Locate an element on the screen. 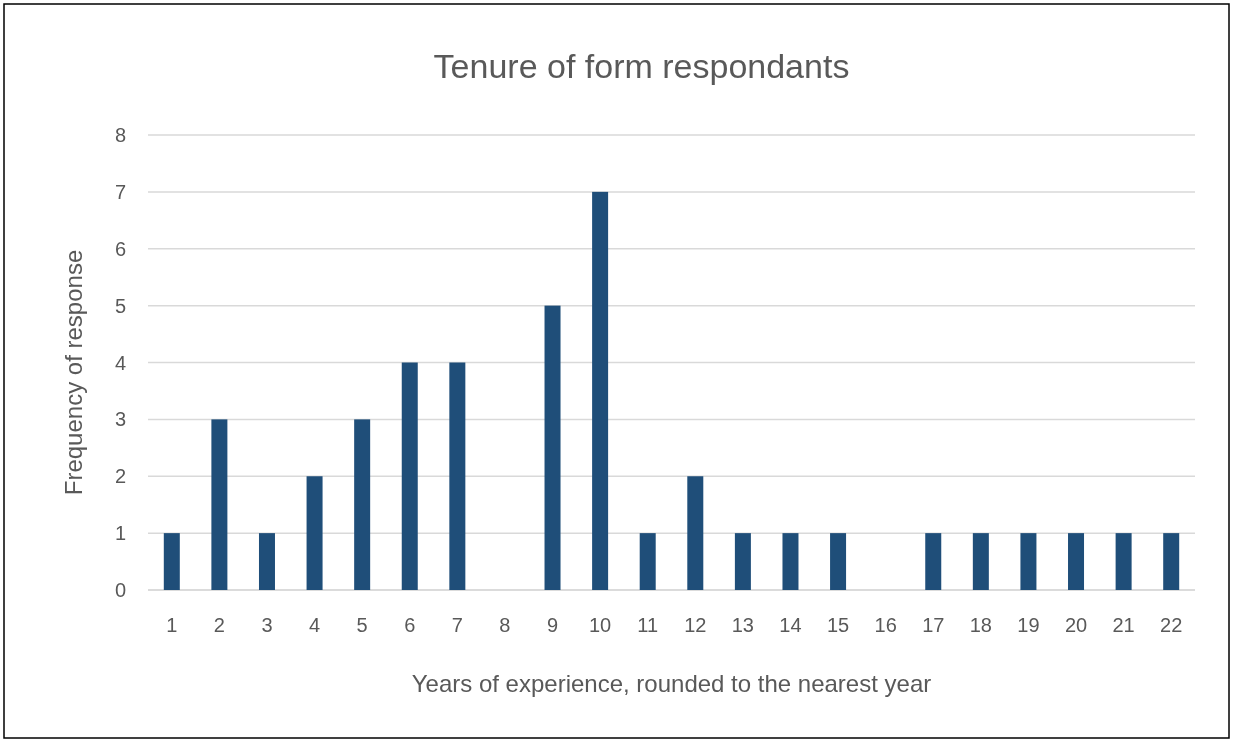 The image size is (1233, 740). x-tick-label: 3 is located at coordinates (267, 625).